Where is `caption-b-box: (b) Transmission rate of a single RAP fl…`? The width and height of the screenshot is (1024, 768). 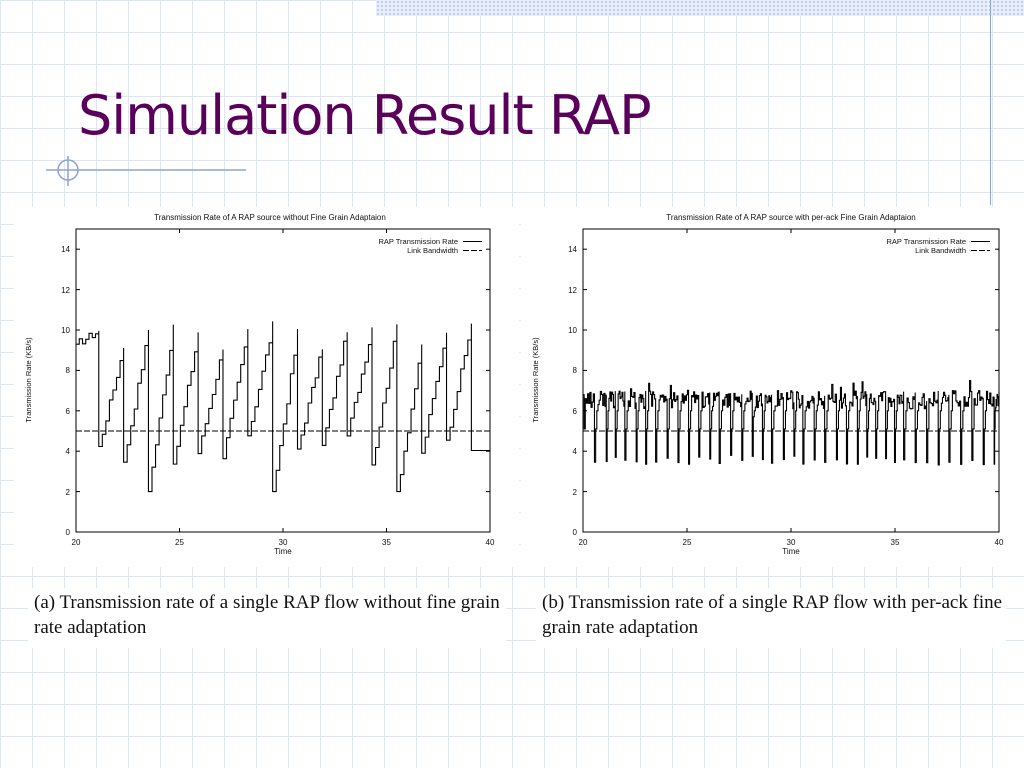
caption-b-box: (b) Transmission rate of a single RAP fl… is located at coordinates (771, 618).